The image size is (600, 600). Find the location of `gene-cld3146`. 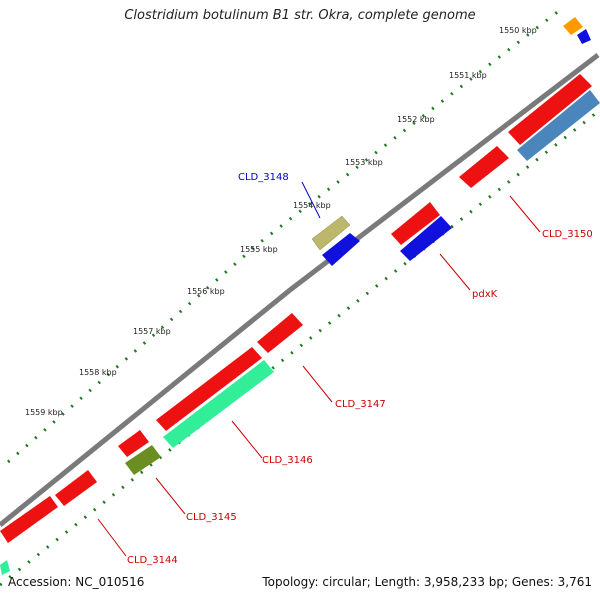

gene-cld3146 is located at coordinates (218, 404).